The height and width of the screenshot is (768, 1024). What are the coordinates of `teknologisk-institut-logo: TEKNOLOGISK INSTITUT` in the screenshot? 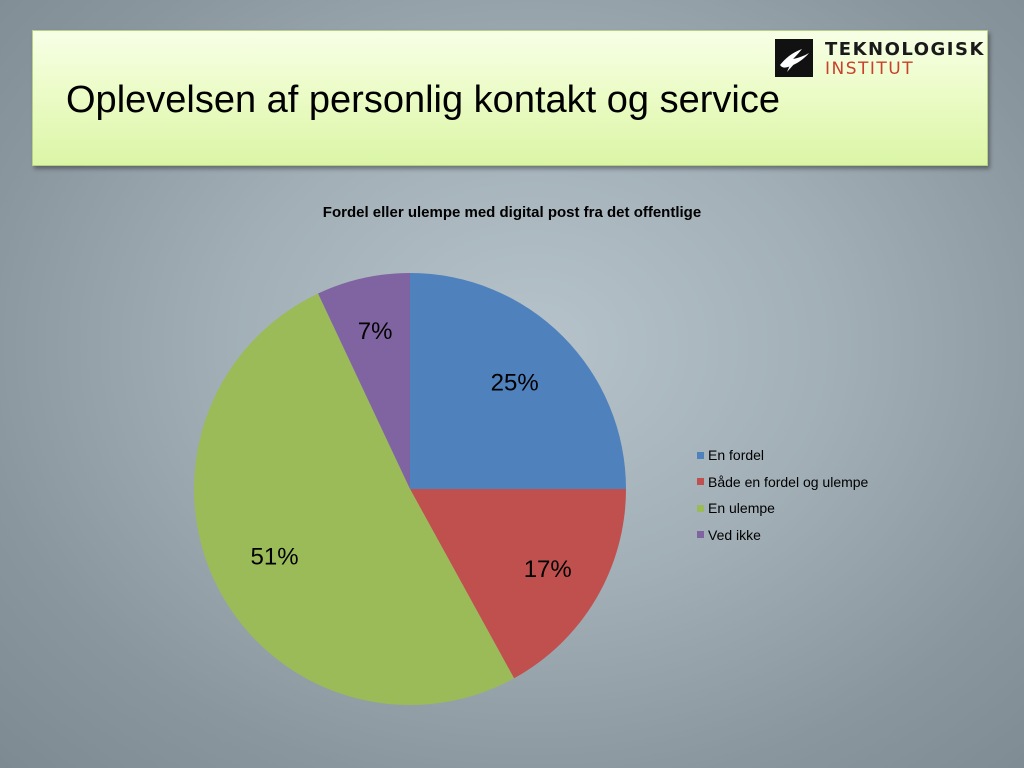 It's located at (881, 59).